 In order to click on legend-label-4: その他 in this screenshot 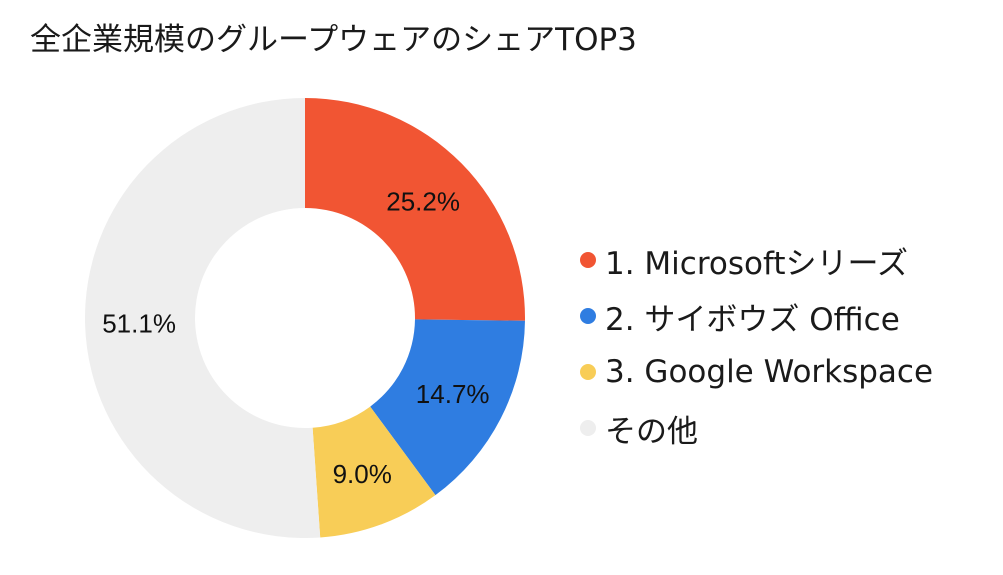, I will do `click(651, 431)`.